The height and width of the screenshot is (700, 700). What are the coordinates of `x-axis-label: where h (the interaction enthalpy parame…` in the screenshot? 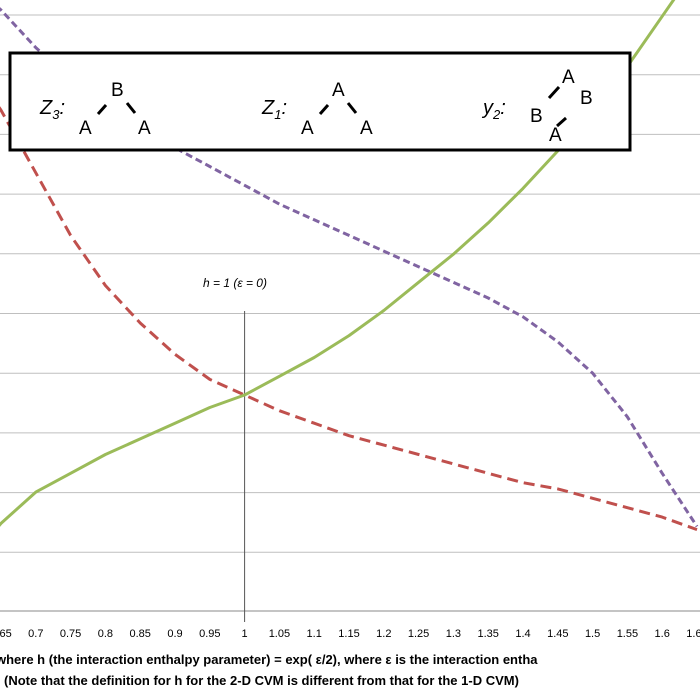 It's located at (269, 659).